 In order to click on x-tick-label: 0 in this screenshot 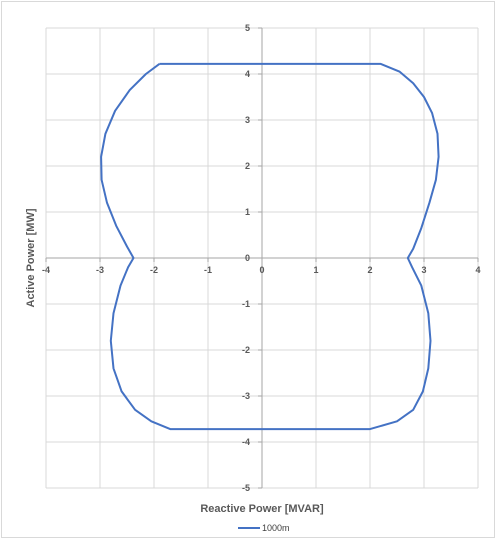, I will do `click(261, 270)`.